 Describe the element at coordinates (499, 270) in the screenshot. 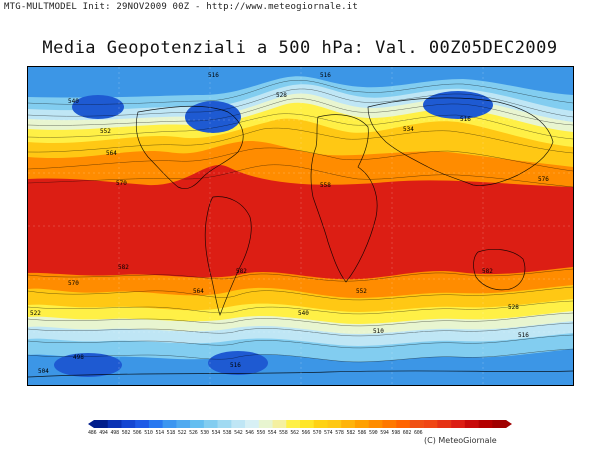

I see `australia-outline` at that location.